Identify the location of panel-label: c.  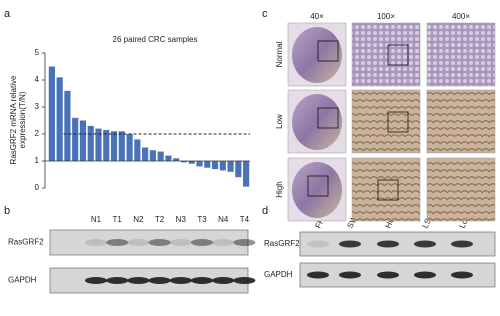
(265, 14).